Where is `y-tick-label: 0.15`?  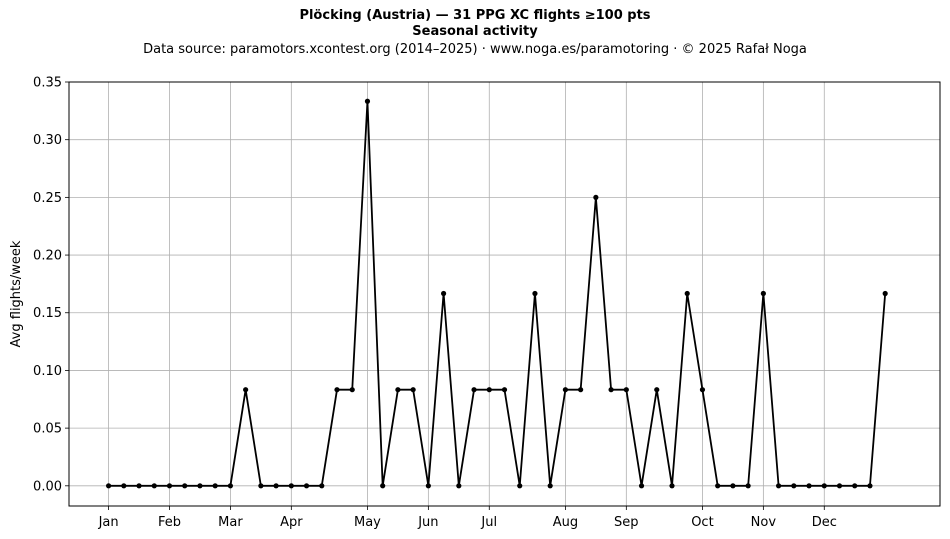 y-tick-label: 0.15 is located at coordinates (47, 313).